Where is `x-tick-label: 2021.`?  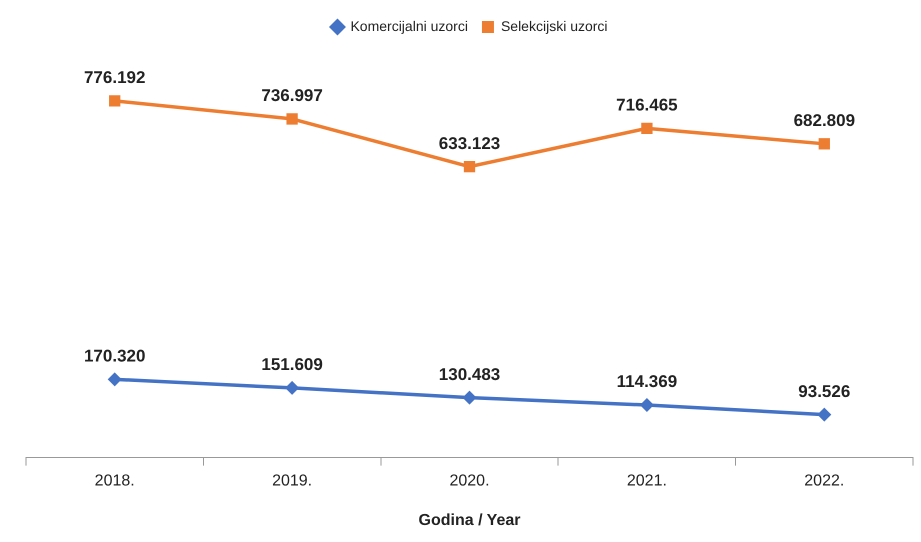
x-tick-label: 2021. is located at coordinates (646, 481).